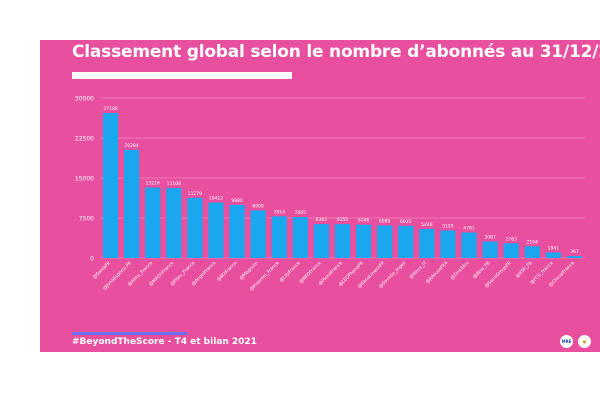 This screenshot has height=400, width=600. Describe the element at coordinates (584, 341) in the screenshot. I see `logo-2-icon: ●` at that location.